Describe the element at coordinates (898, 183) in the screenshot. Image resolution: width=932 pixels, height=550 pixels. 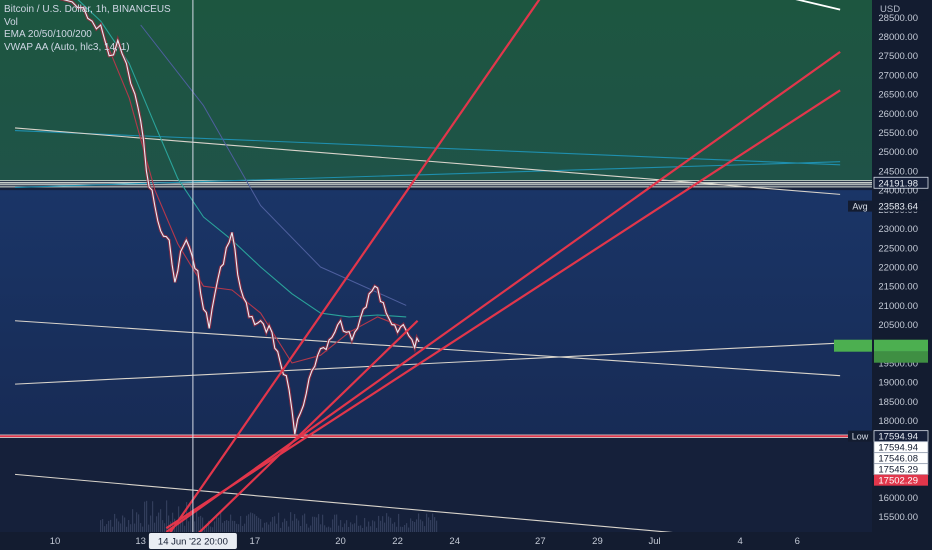
I see `price-tag-label: 24191.98` at that location.